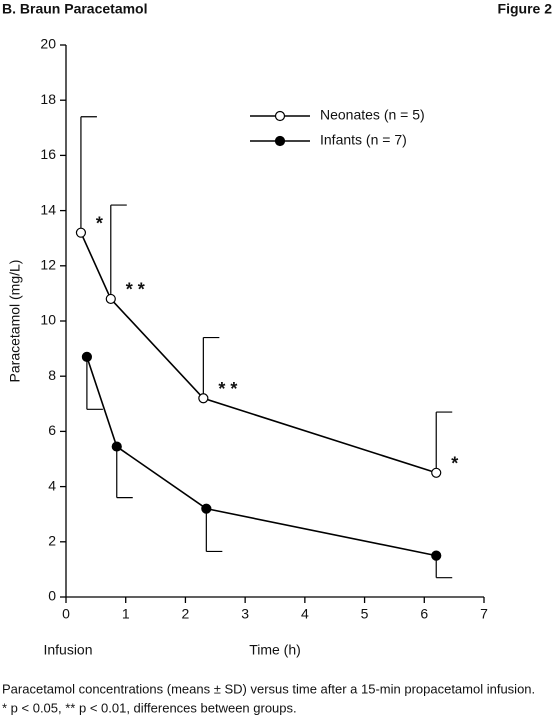 This screenshot has width=556, height=719. What do you see at coordinates (245, 614) in the screenshot?
I see `x-tick-label: 3` at bounding box center [245, 614].